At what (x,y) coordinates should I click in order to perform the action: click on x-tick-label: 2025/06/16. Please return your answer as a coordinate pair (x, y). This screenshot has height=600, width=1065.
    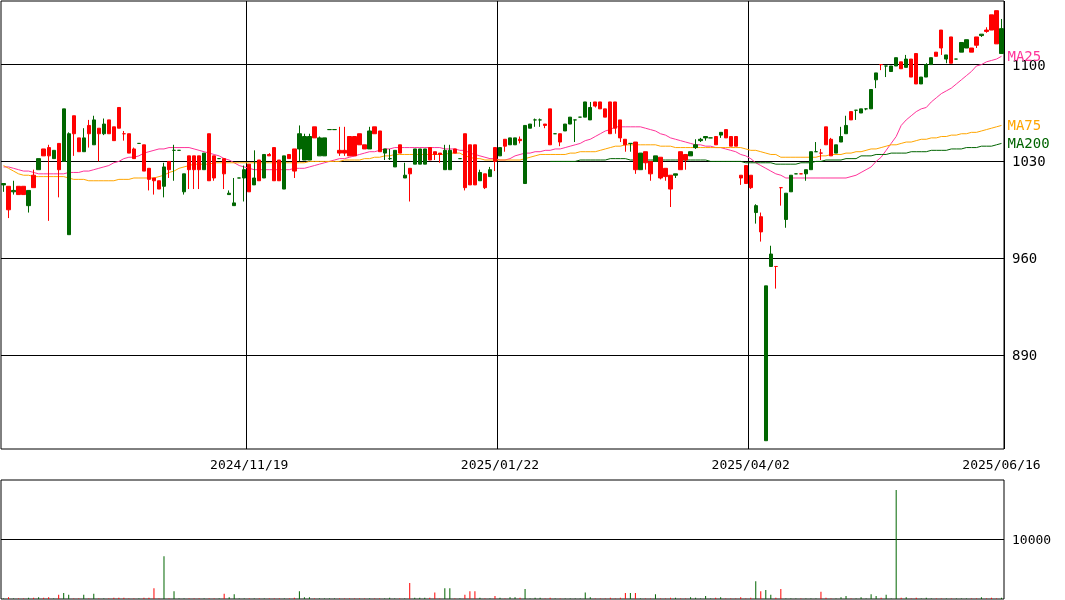
    Looking at the image, I should click on (1001, 464).